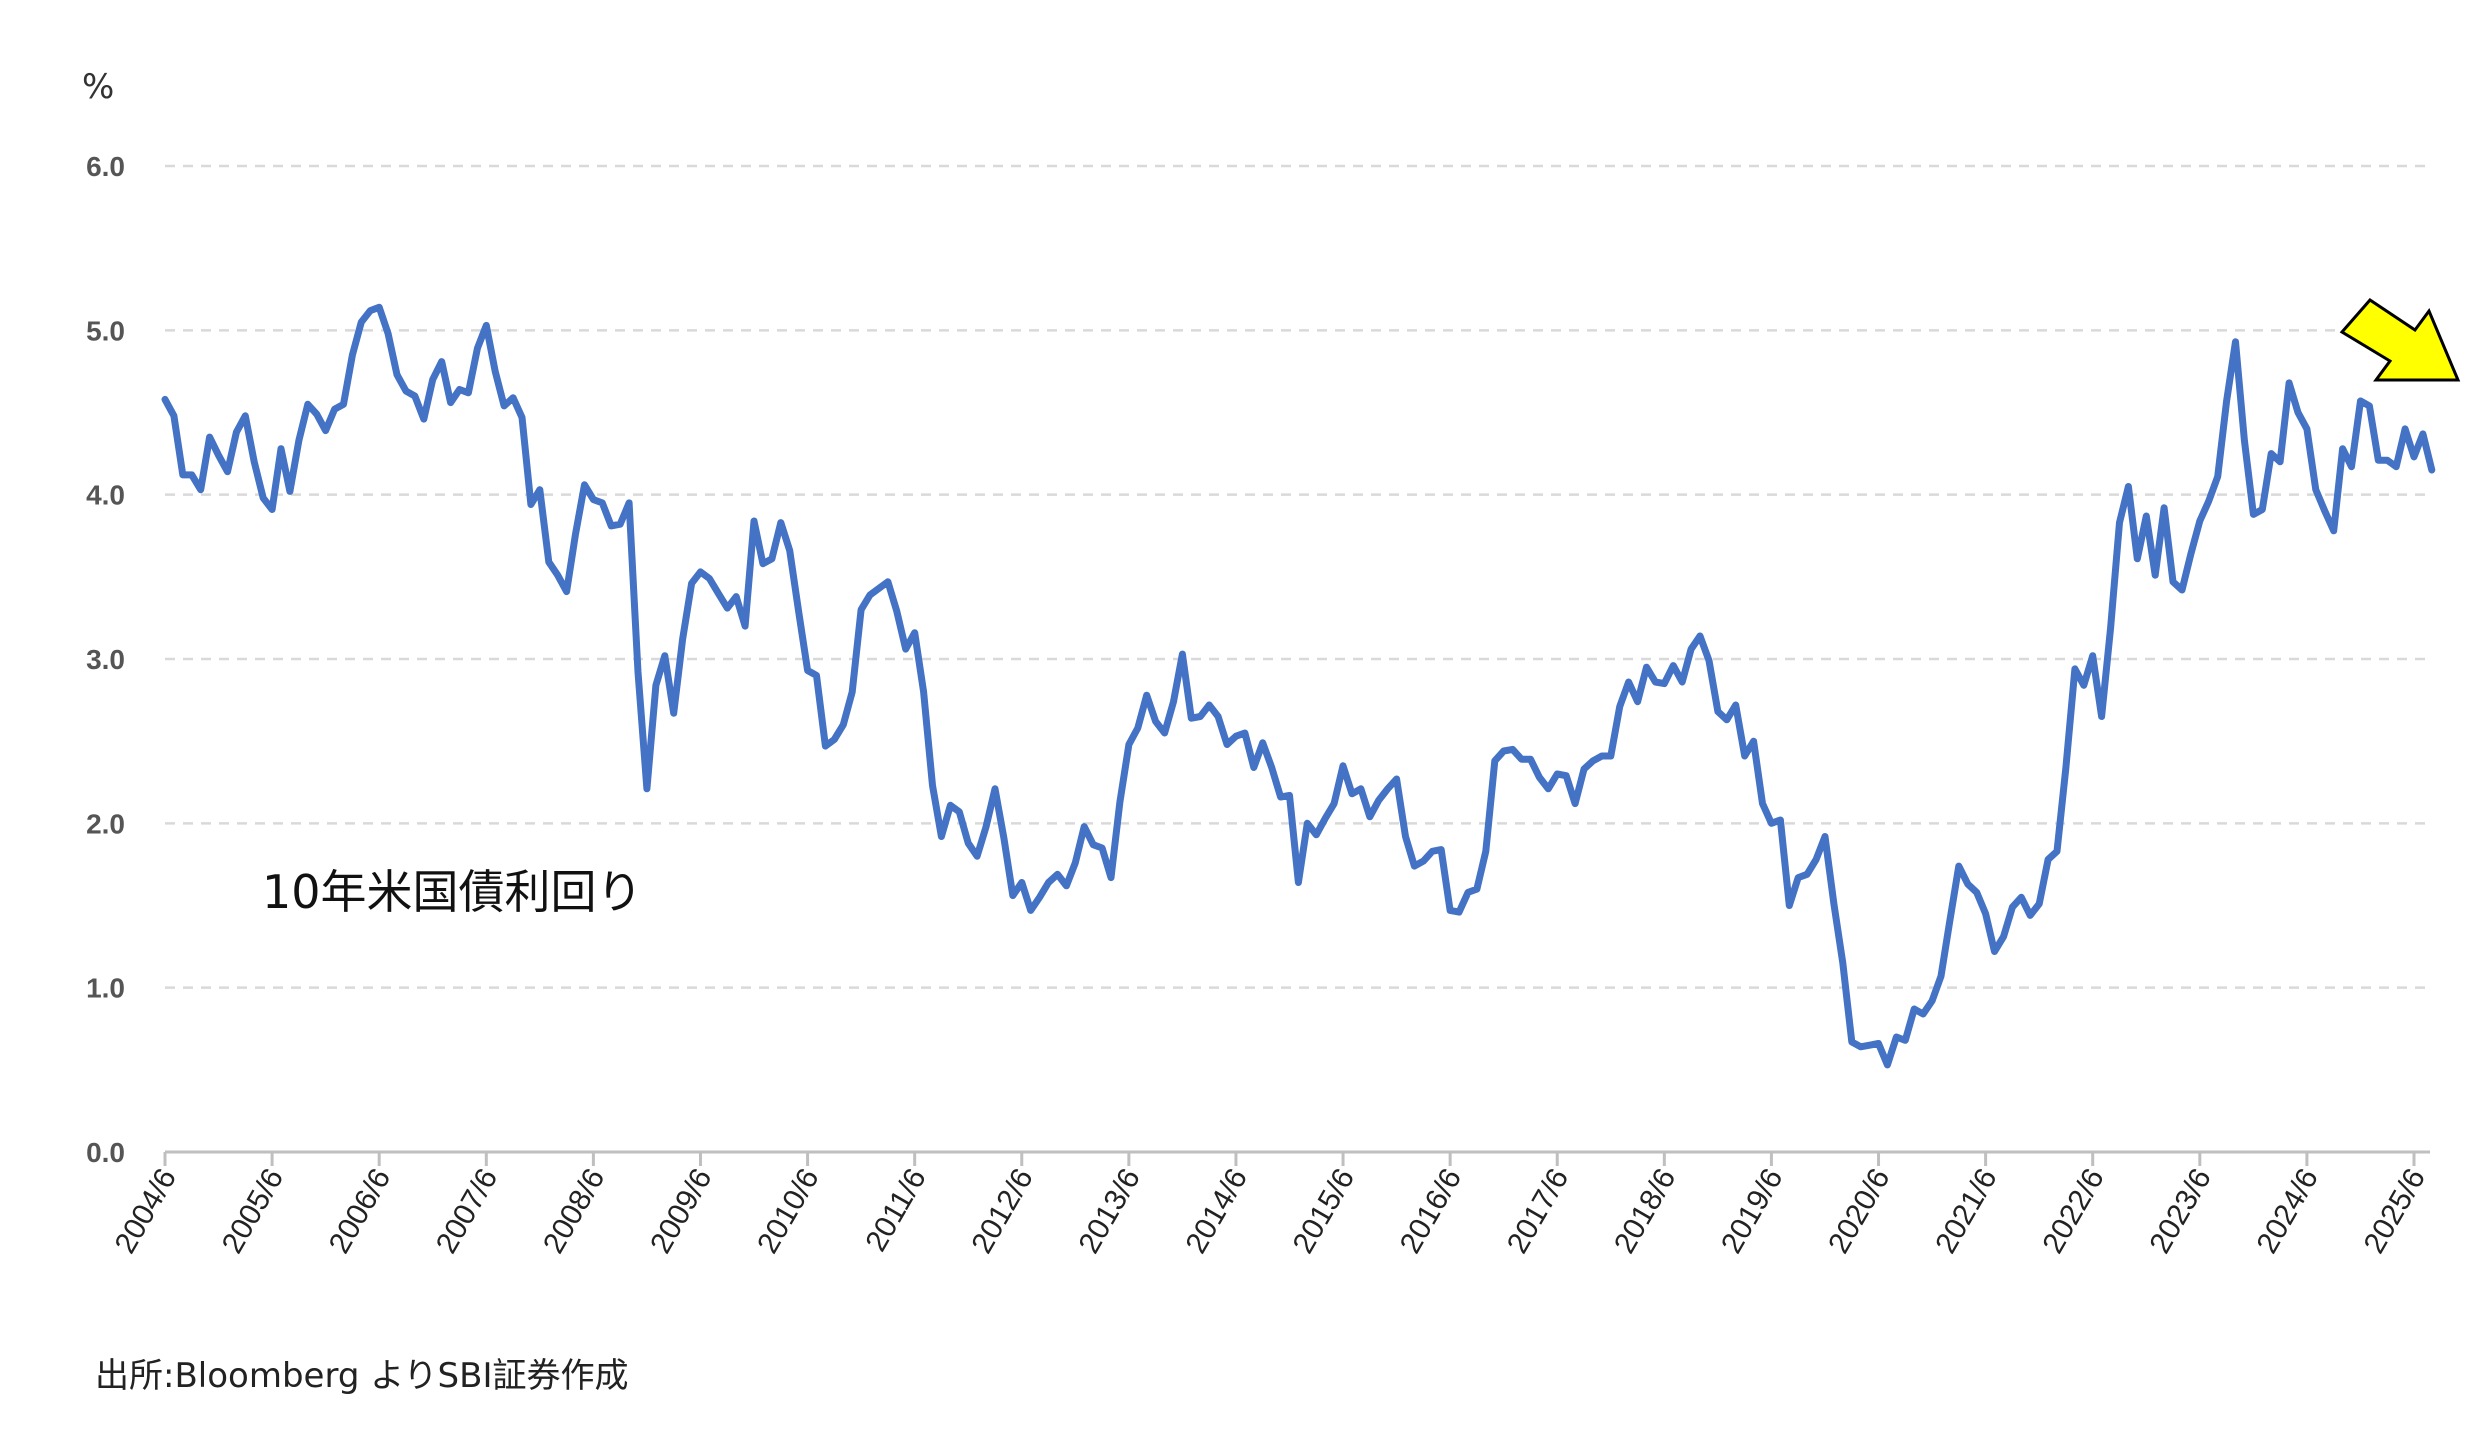 This screenshot has height=1449, width=2483. Describe the element at coordinates (1966, 1211) in the screenshot. I see `x-tick-label: 2021/6` at that location.